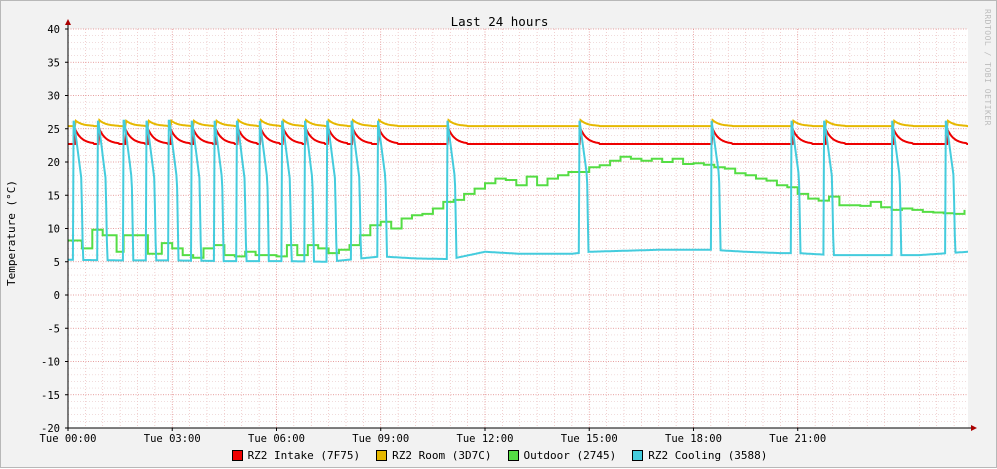 This screenshot has width=997, height=469. I want to click on y-tick-label: 25, so click(53, 130).